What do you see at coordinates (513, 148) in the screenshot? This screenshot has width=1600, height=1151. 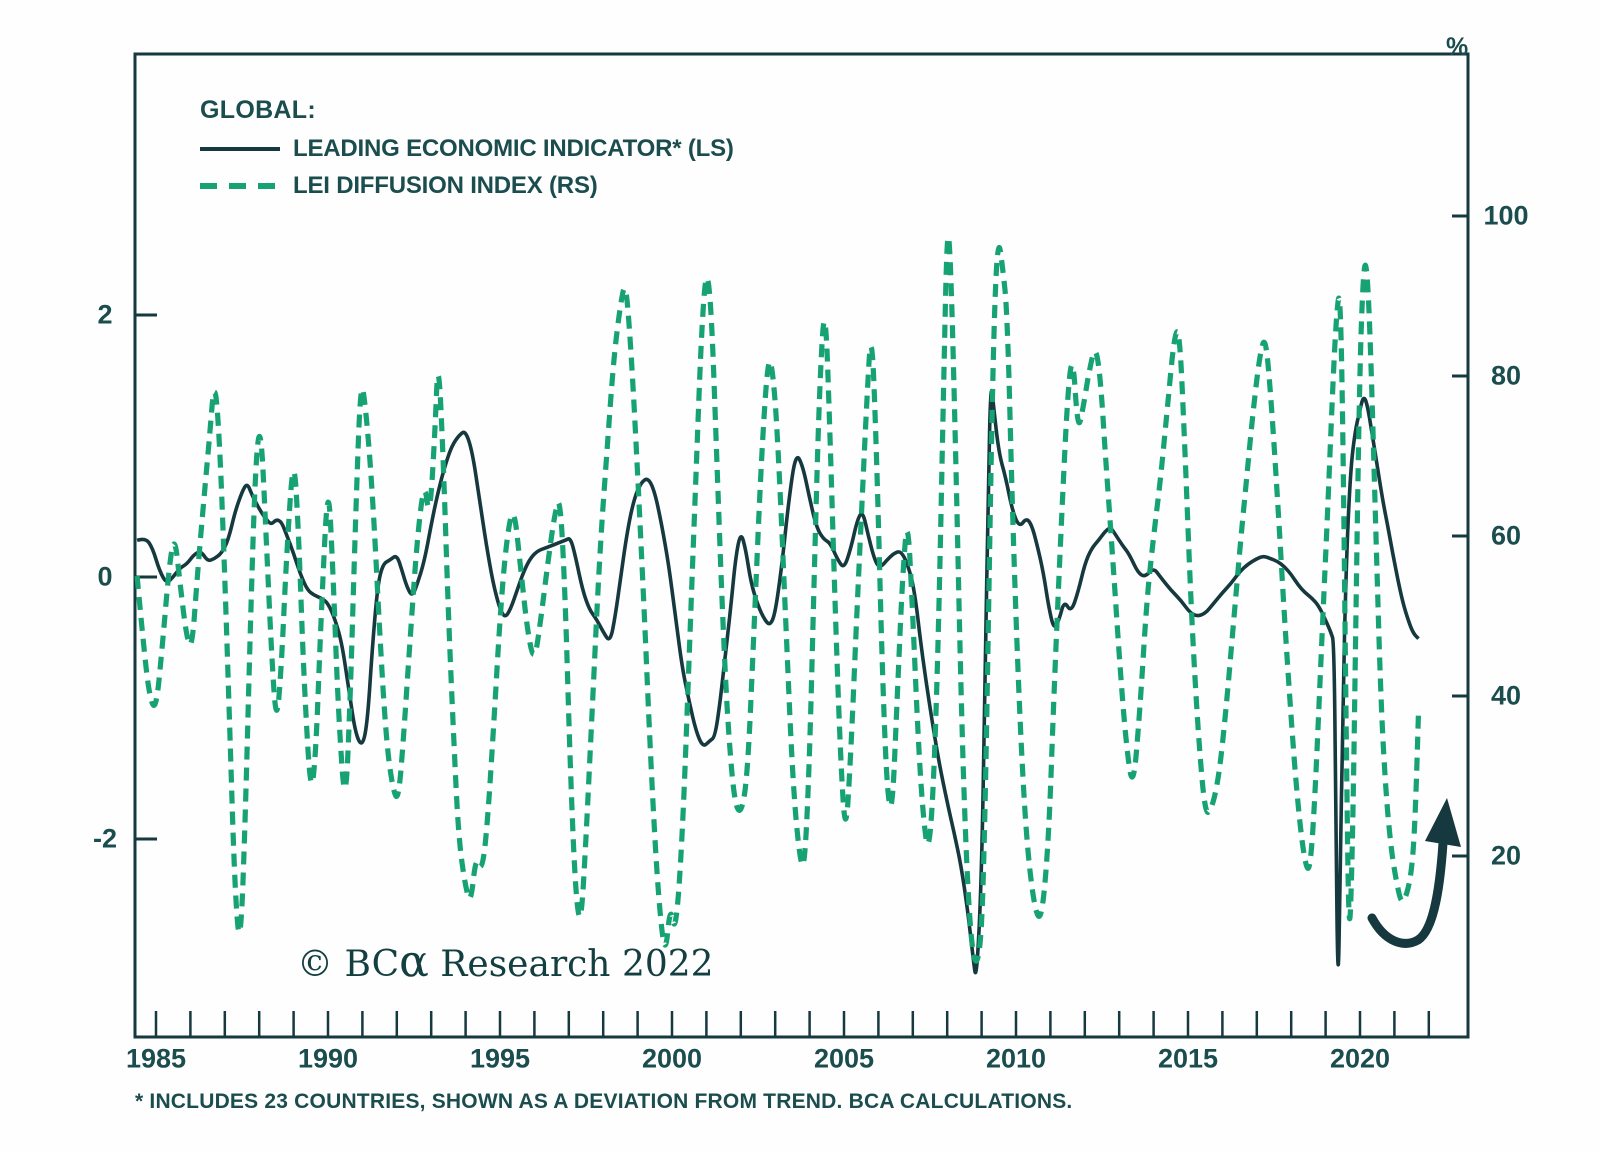 I see `legend-item-label: LEADING ECONOMIC INDICATOR* (LS)` at bounding box center [513, 148].